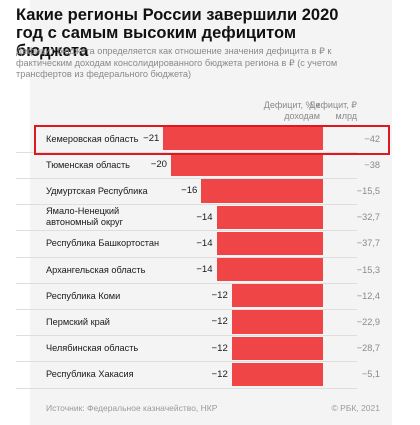 This screenshot has height=425, width=420. I want to click on region-label: Республика Башкортостан, so click(103, 243).